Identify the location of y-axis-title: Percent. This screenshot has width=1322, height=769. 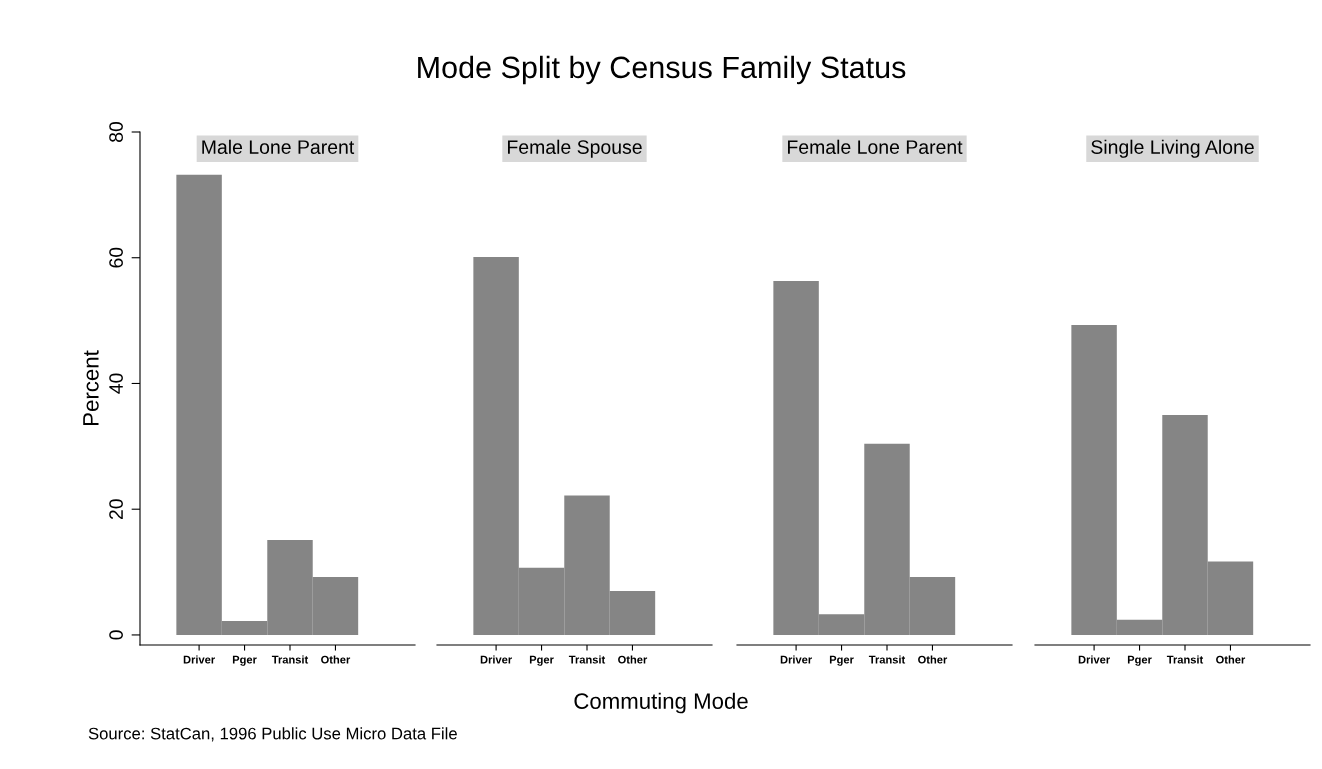
(91, 387).